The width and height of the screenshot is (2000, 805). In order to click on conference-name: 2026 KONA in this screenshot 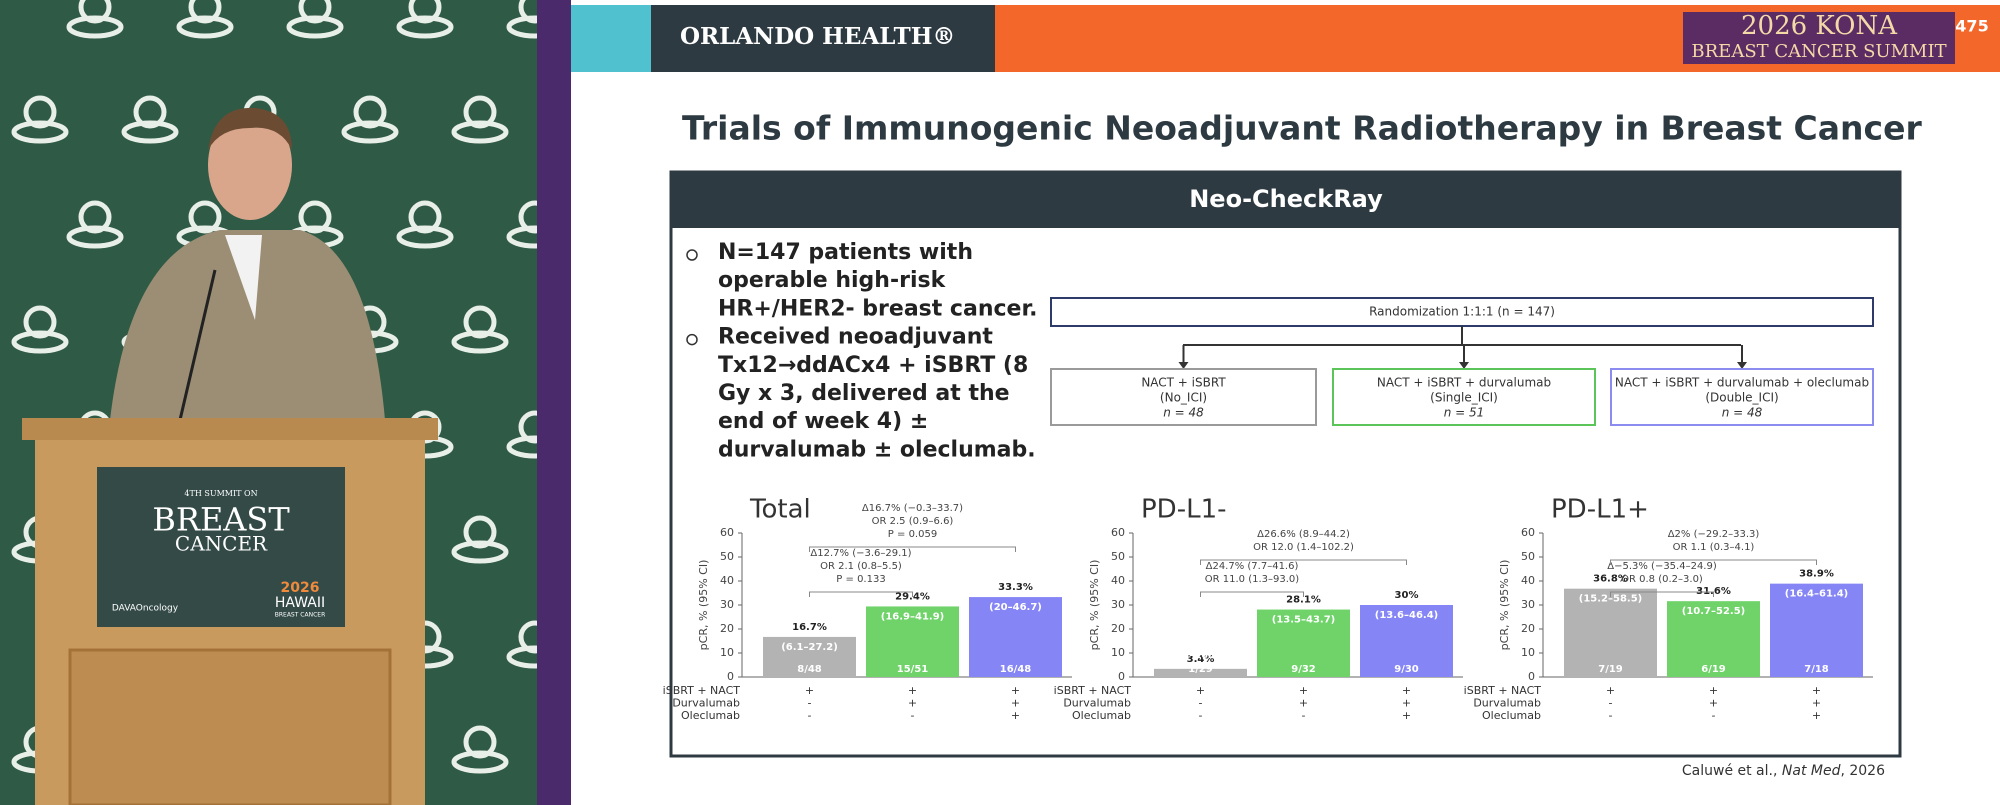, I will do `click(1819, 26)`.